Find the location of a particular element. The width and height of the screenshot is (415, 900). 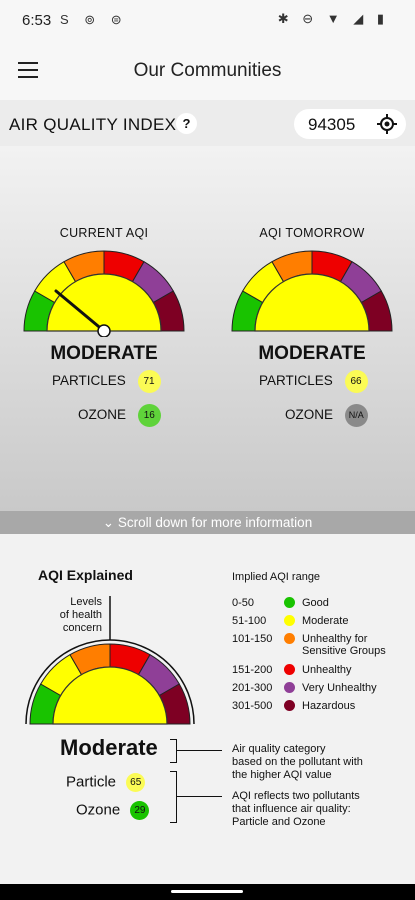

tomorrow-aqi: AQI TOMORROW MODERATE is located at coordinates (312, 295).